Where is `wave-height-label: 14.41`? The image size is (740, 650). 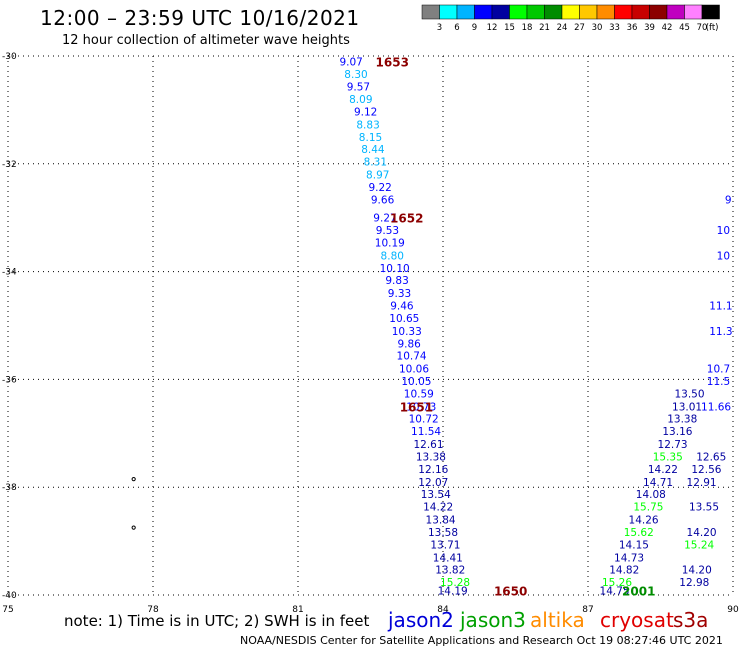 wave-height-label: 14.41 is located at coordinates (448, 558).